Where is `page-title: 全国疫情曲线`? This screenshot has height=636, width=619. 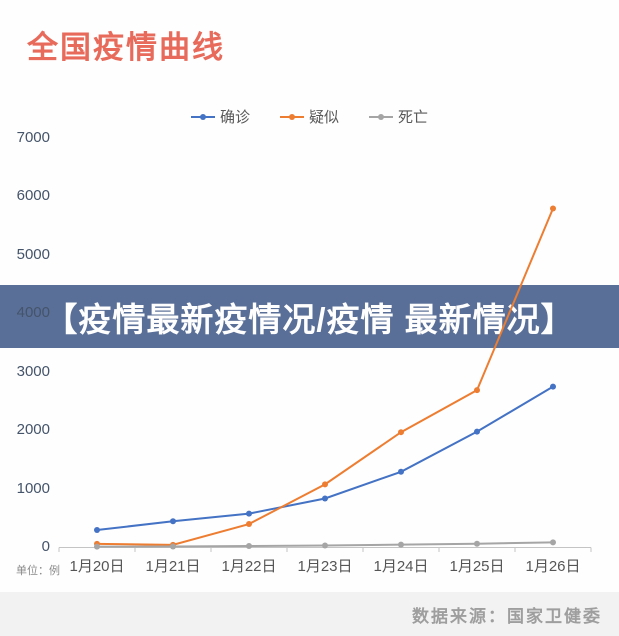
page-title: 全国疫情曲线 is located at coordinates (126, 47).